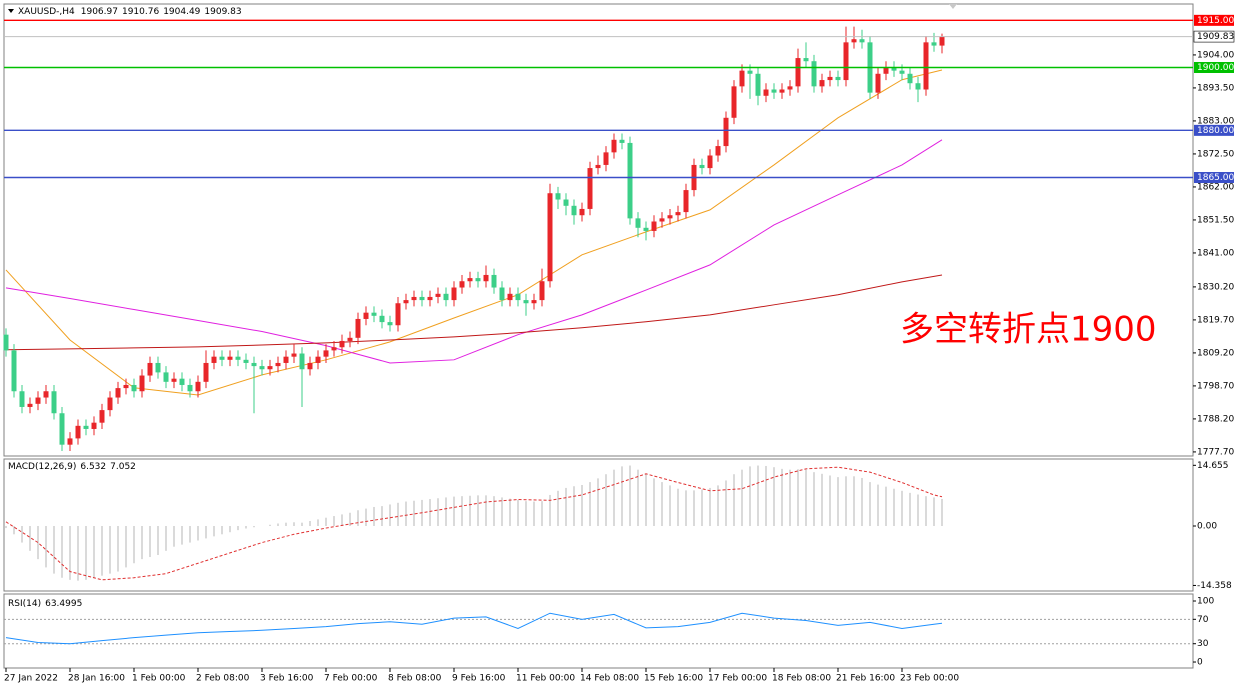  I want to click on current-price-label: 1909.83, so click(1215, 37).